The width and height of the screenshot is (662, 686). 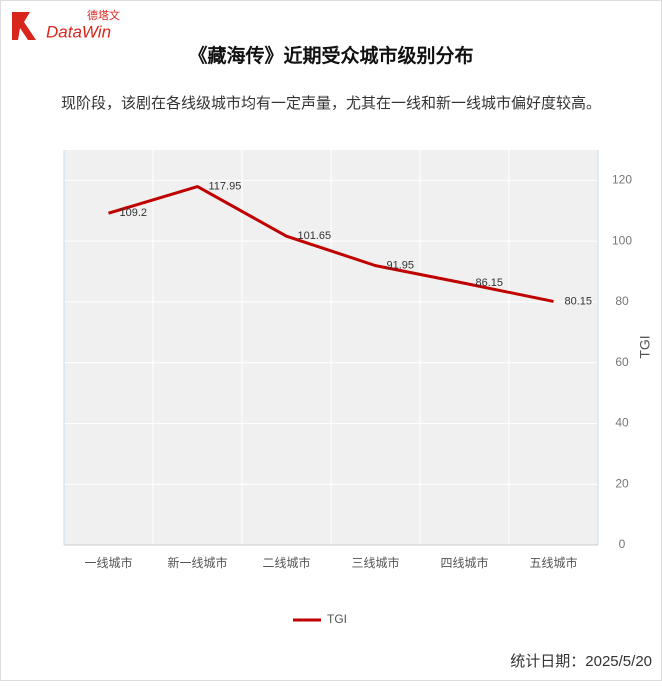 I want to click on line, so click(x=331, y=244).